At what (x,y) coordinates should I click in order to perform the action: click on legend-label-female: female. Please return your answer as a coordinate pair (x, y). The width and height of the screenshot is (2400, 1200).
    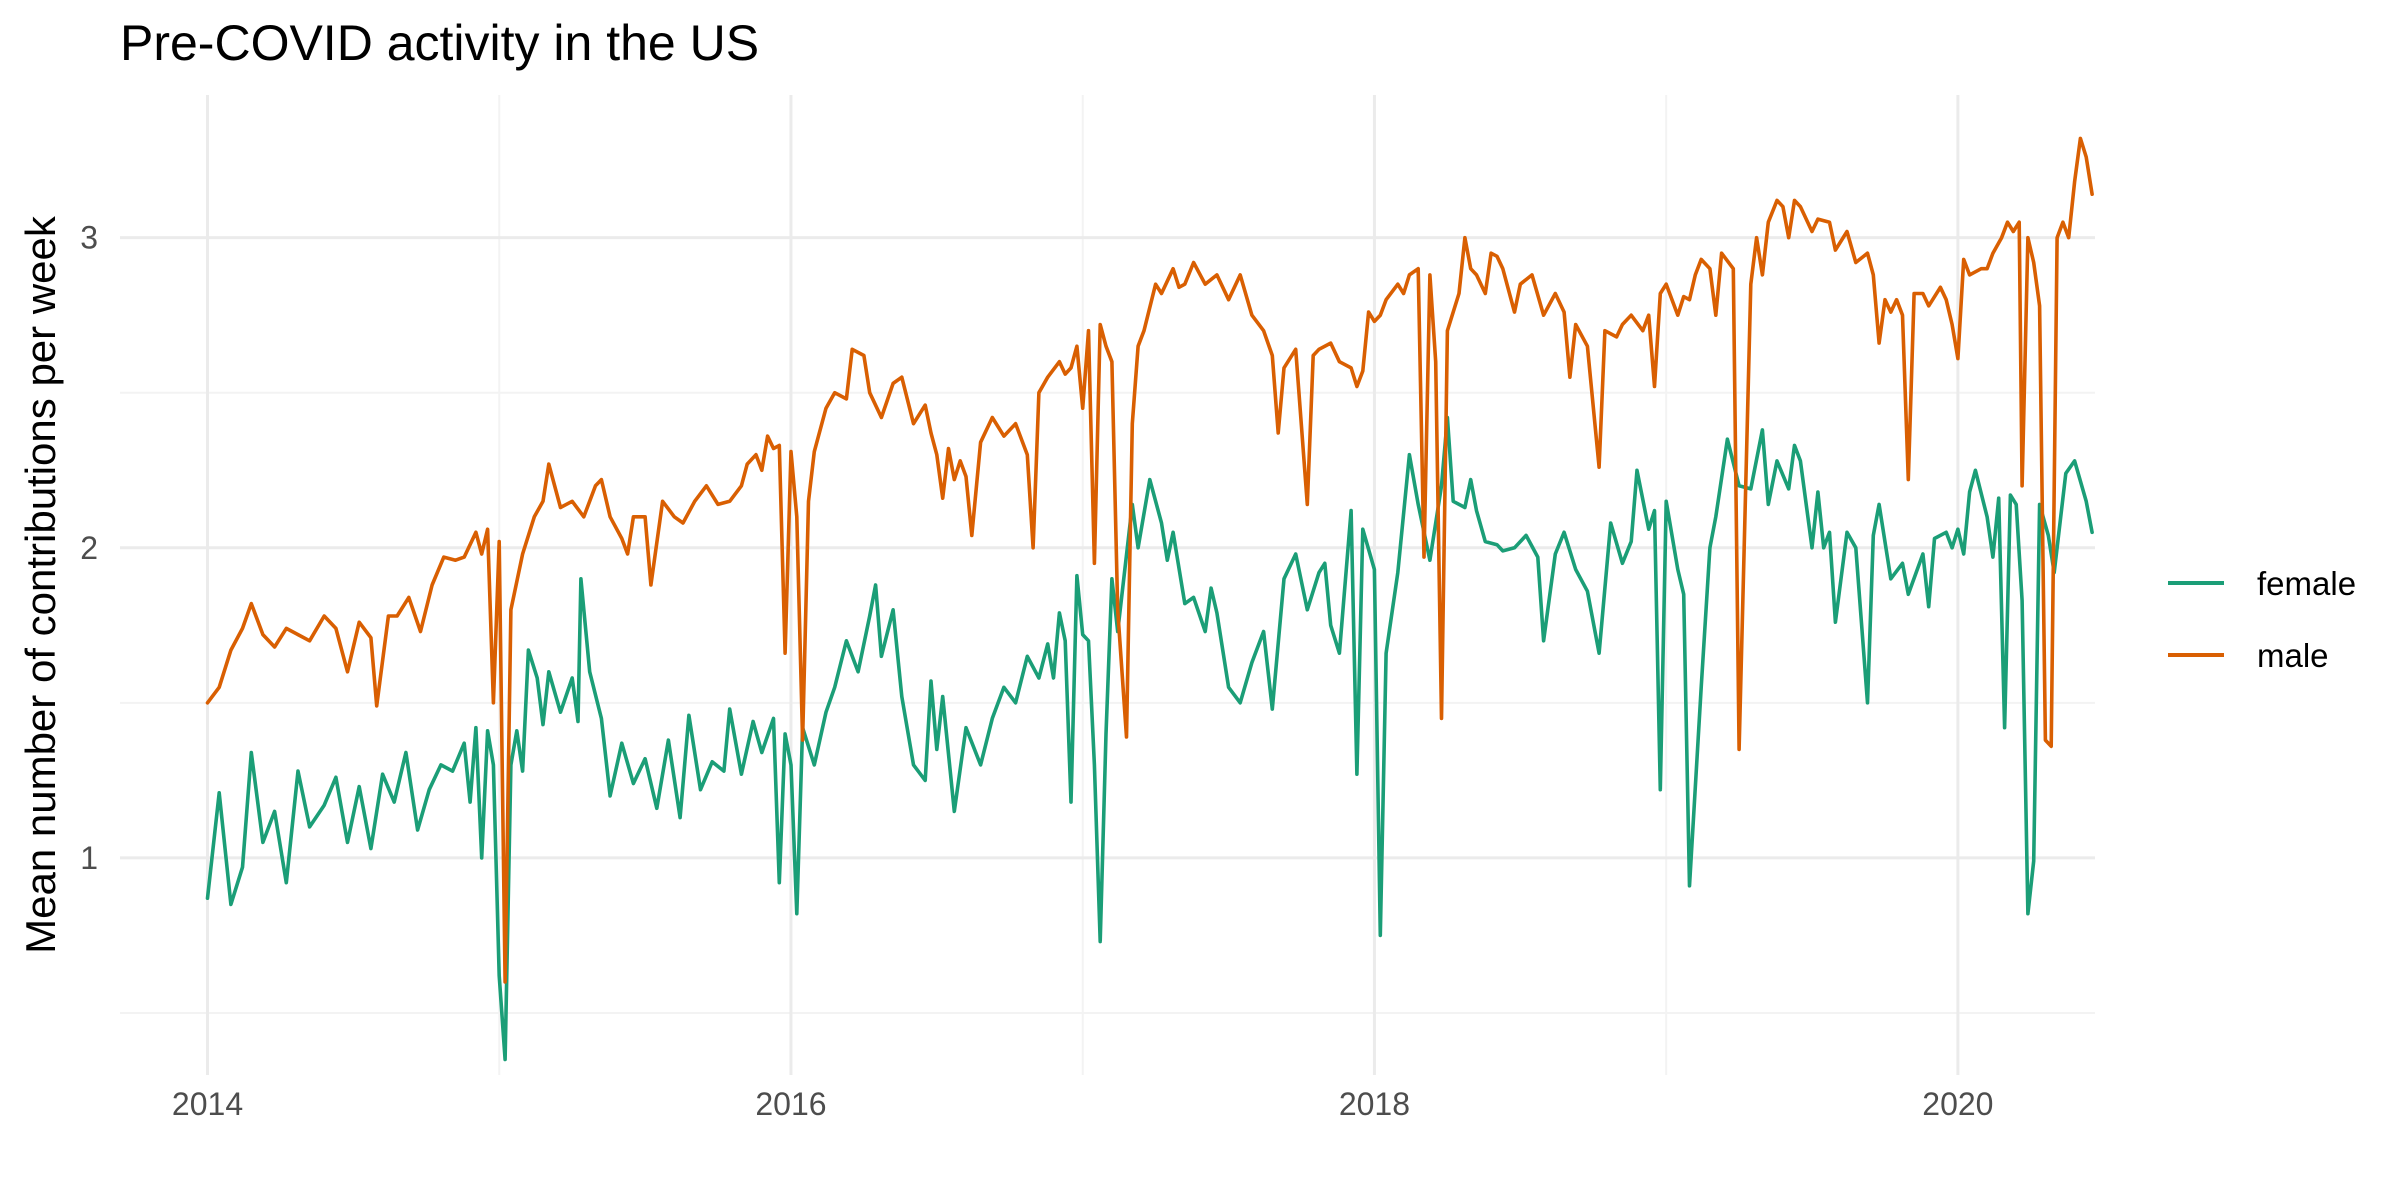
    Looking at the image, I should click on (2306, 583).